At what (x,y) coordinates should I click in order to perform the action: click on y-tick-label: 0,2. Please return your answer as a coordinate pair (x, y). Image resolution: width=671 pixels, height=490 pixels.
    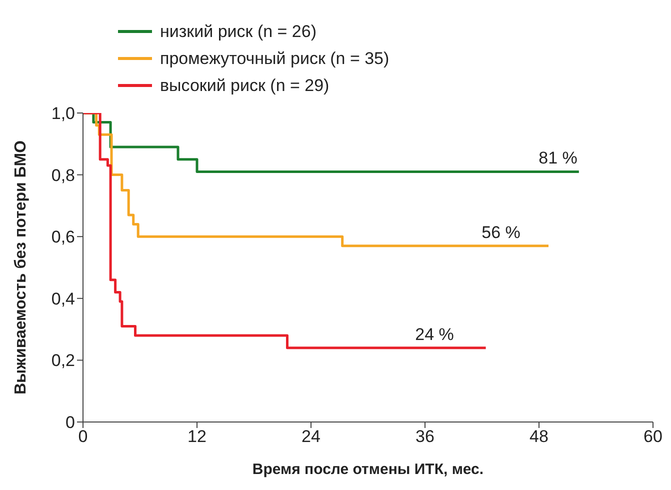
    Looking at the image, I should click on (63, 360).